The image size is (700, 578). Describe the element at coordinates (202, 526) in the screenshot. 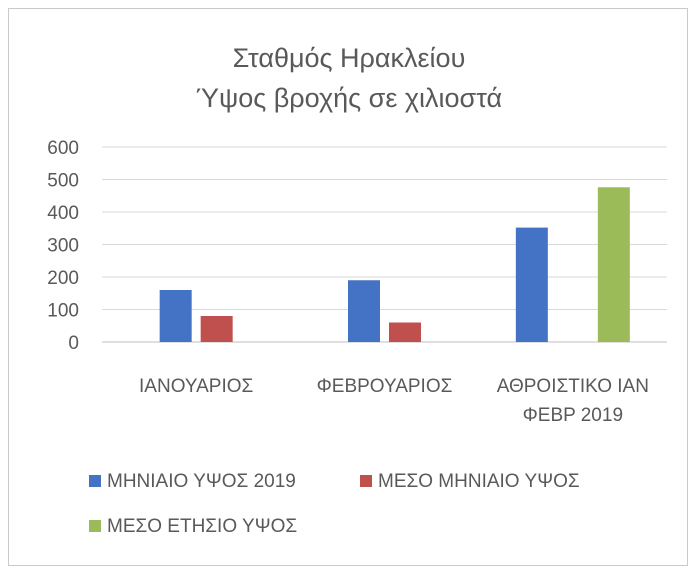

I see `legend-label: ΜΕΣΟ ΕΤΗΣΙΟ ΥΨΟΣ` at that location.